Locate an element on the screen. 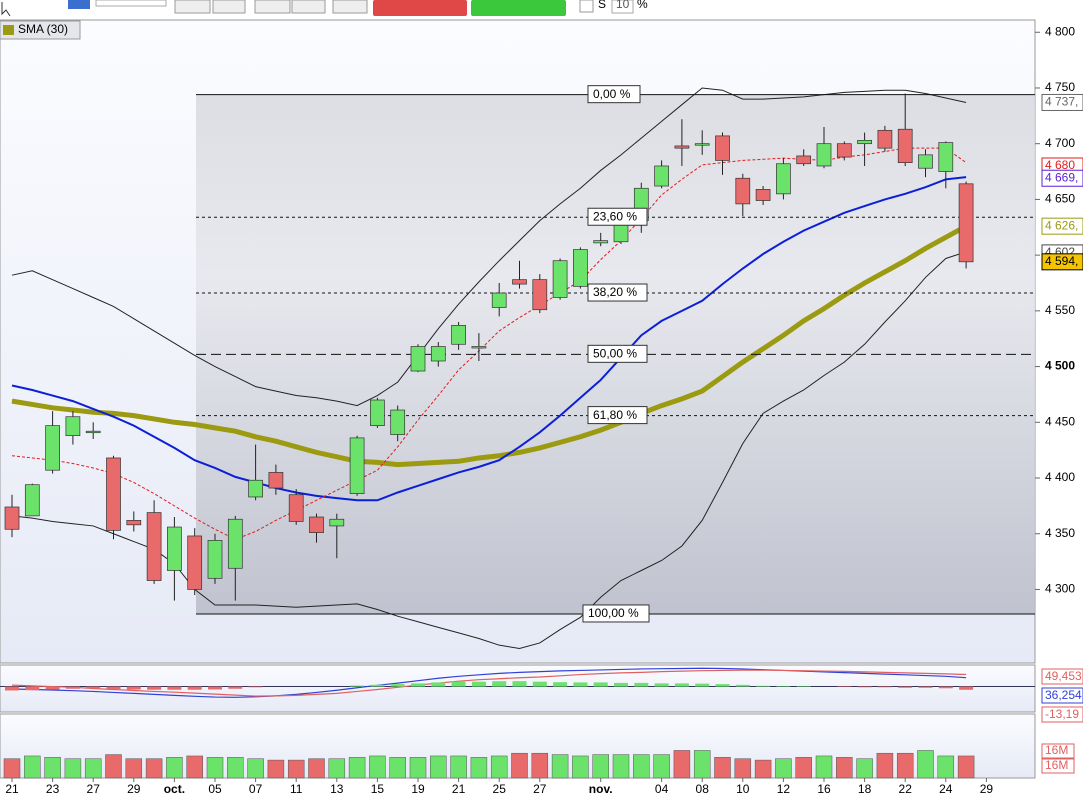 Image resolution: width=1083 pixels, height=802 pixels. volume-tag is located at coordinates (1058, 766).